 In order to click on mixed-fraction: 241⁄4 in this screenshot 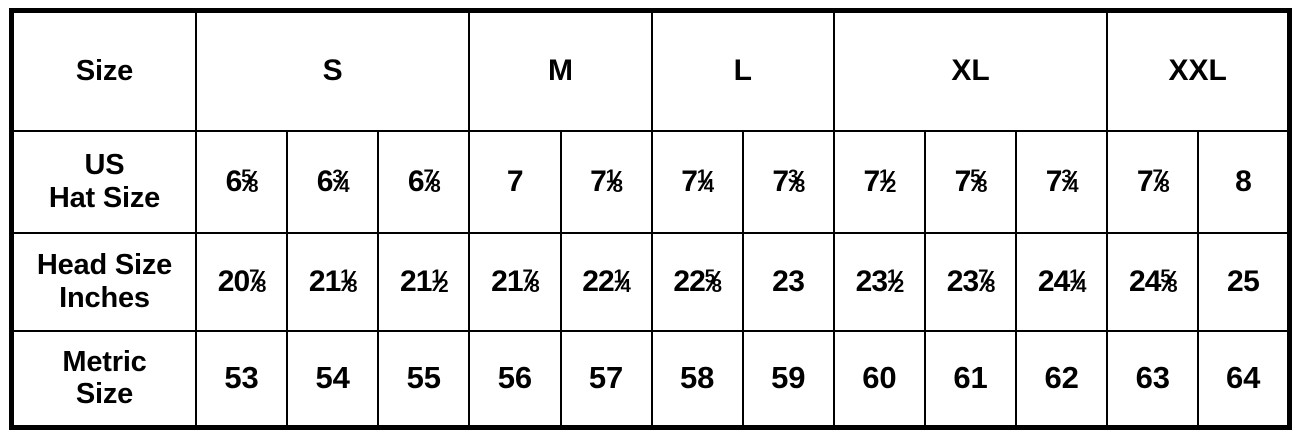, I will do `click(1062, 281)`.